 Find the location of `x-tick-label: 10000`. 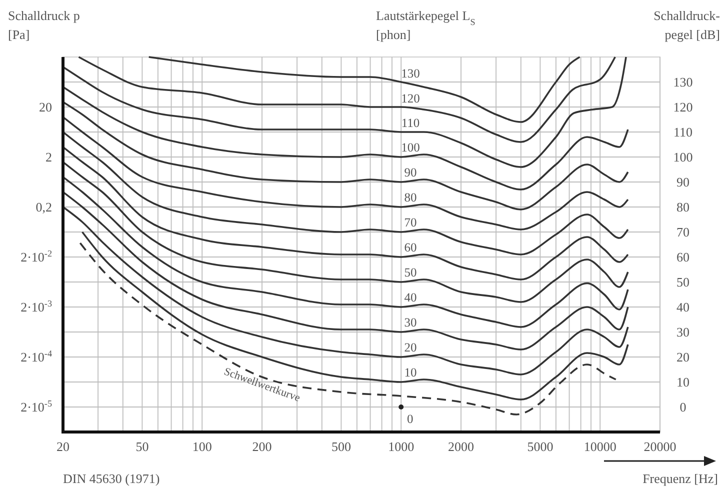

x-tick-label: 10000 is located at coordinates (600, 446).